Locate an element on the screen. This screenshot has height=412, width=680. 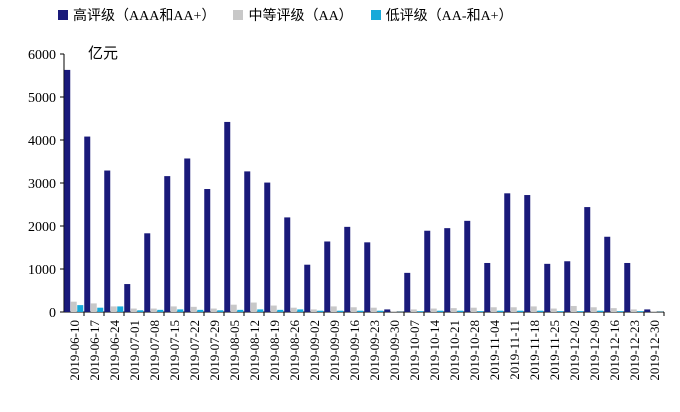
x-tick-label: 2019-08-05 is located at coordinates (234, 350).